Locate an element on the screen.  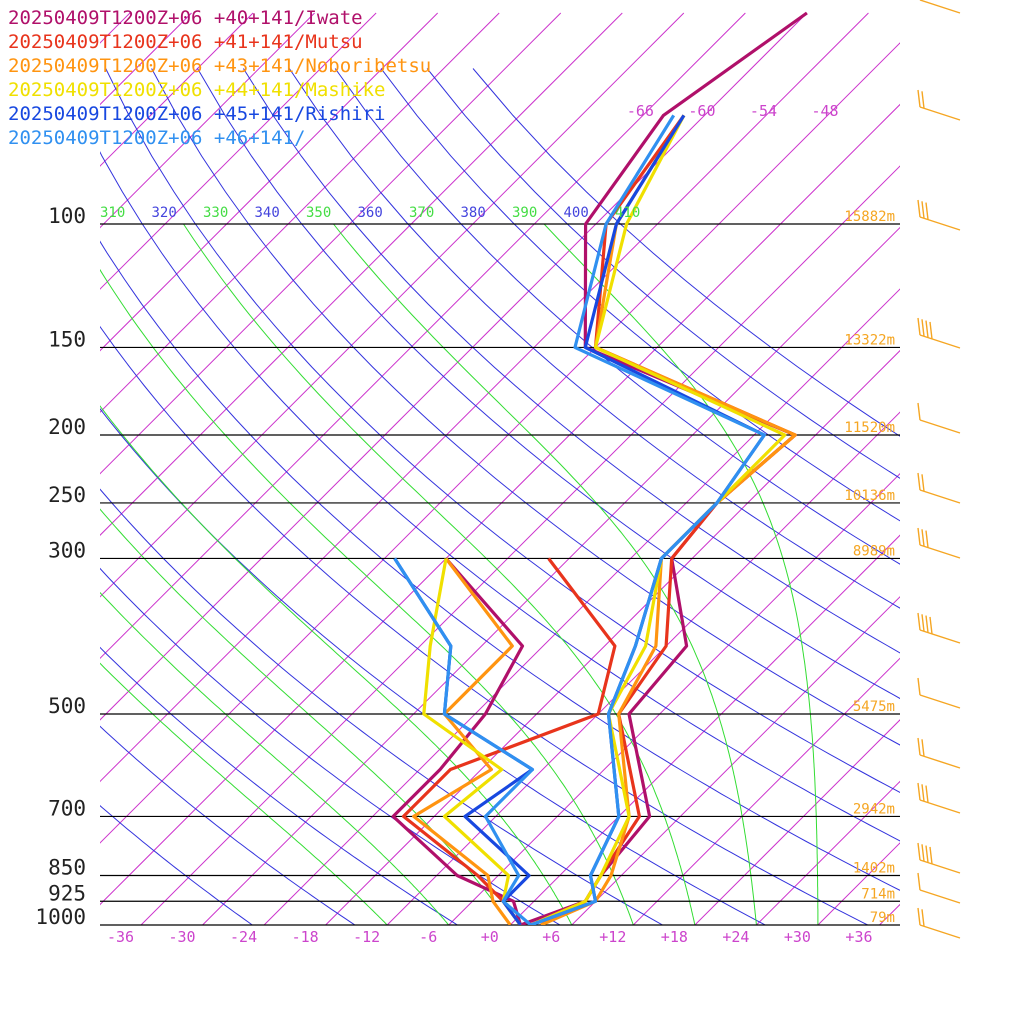
pressure-label: 1000 is located at coordinates (60, 917).